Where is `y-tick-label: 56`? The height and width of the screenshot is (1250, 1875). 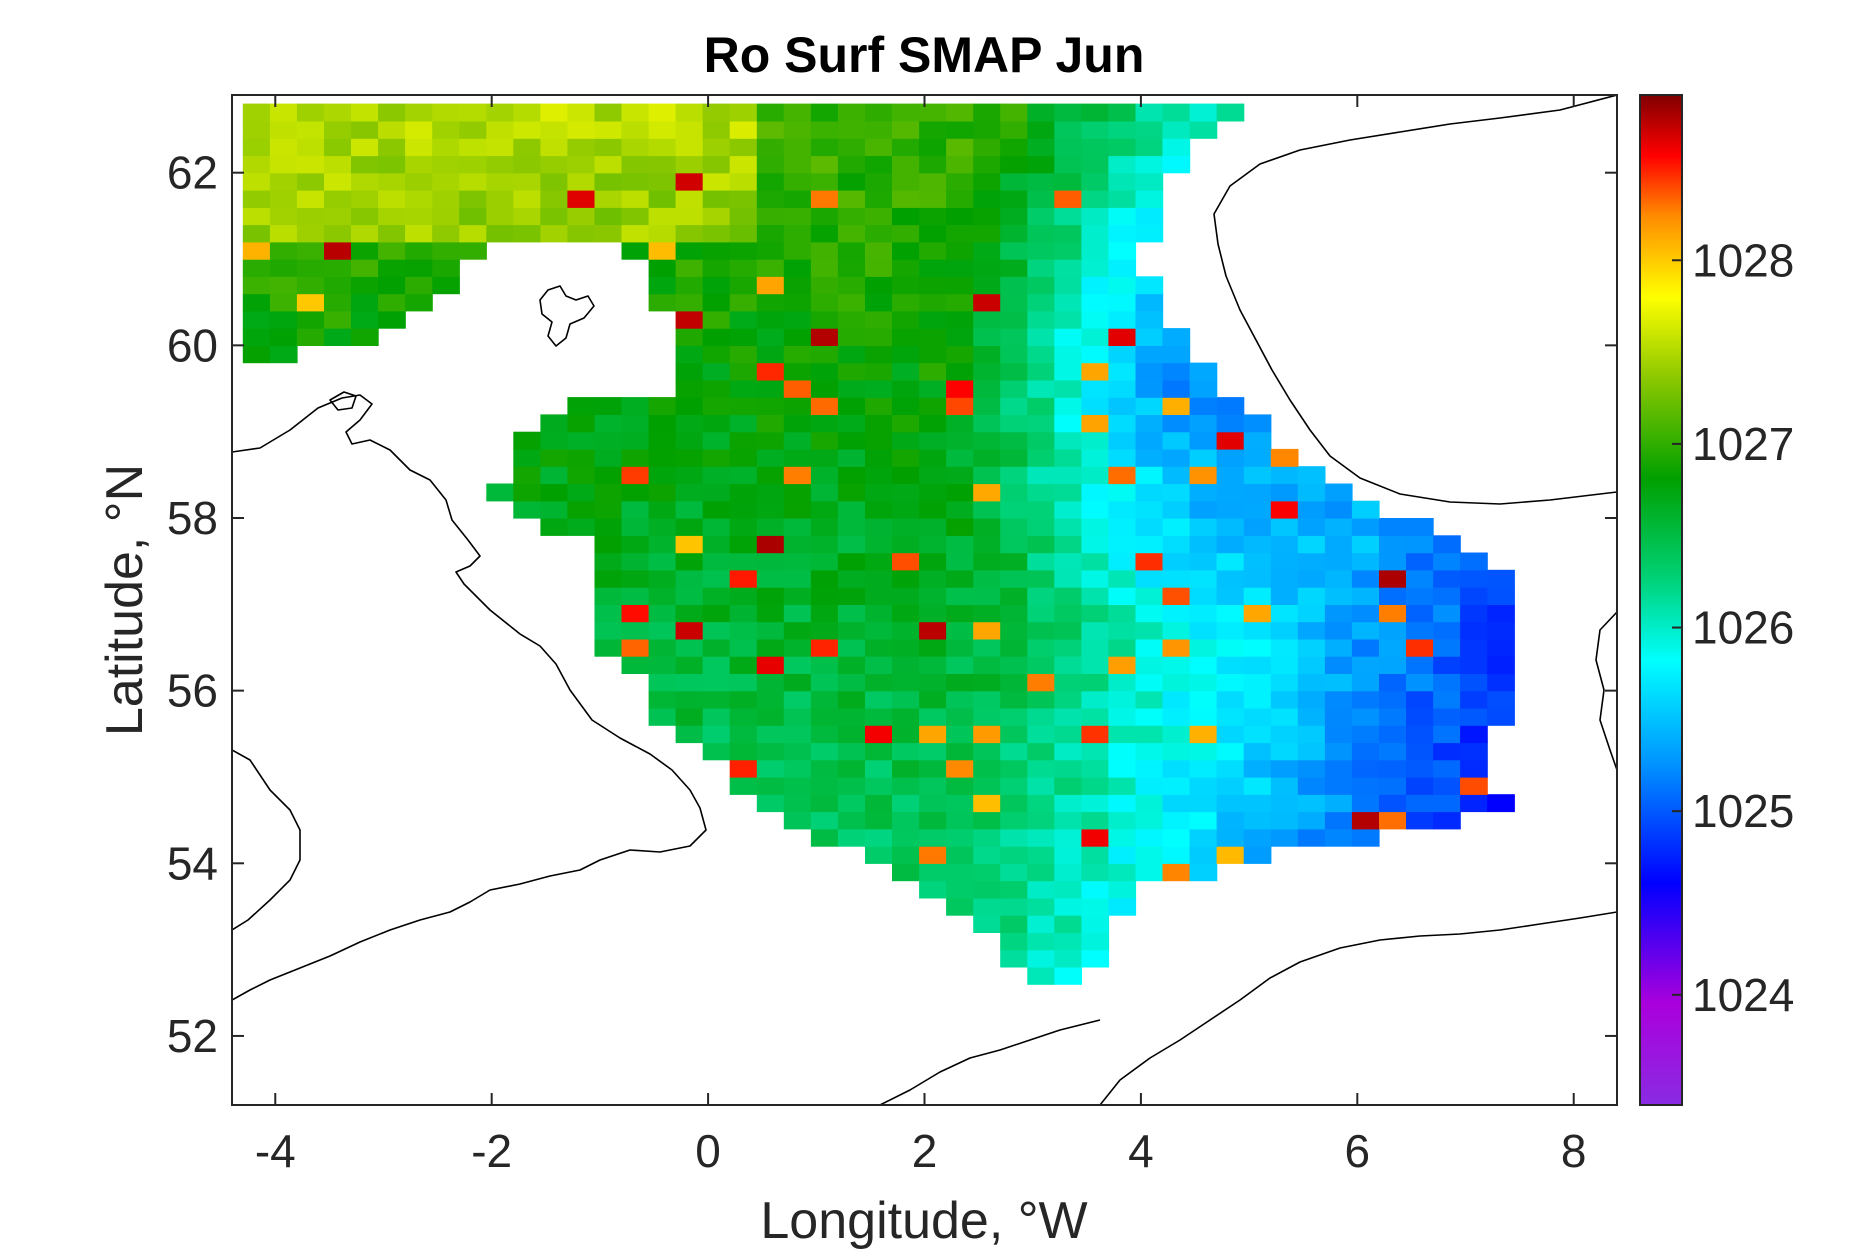 y-tick-label: 56 is located at coordinates (192, 691).